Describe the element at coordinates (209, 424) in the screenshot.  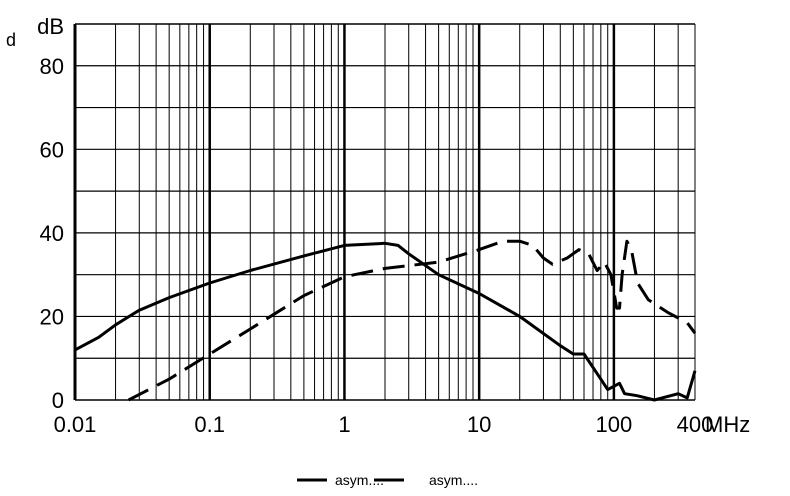
I see `x-tick-label: 0.1` at that location.